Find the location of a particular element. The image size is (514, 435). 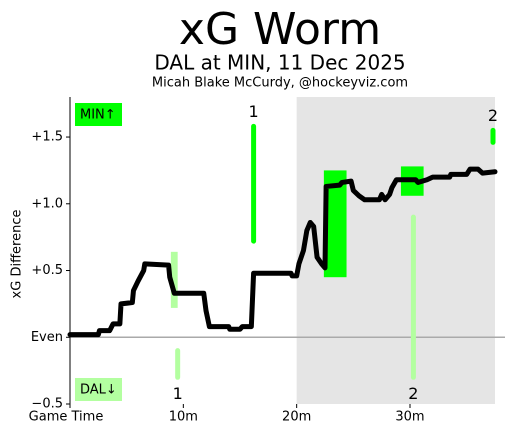

y-tick-label: +1.0 is located at coordinates (47, 203).